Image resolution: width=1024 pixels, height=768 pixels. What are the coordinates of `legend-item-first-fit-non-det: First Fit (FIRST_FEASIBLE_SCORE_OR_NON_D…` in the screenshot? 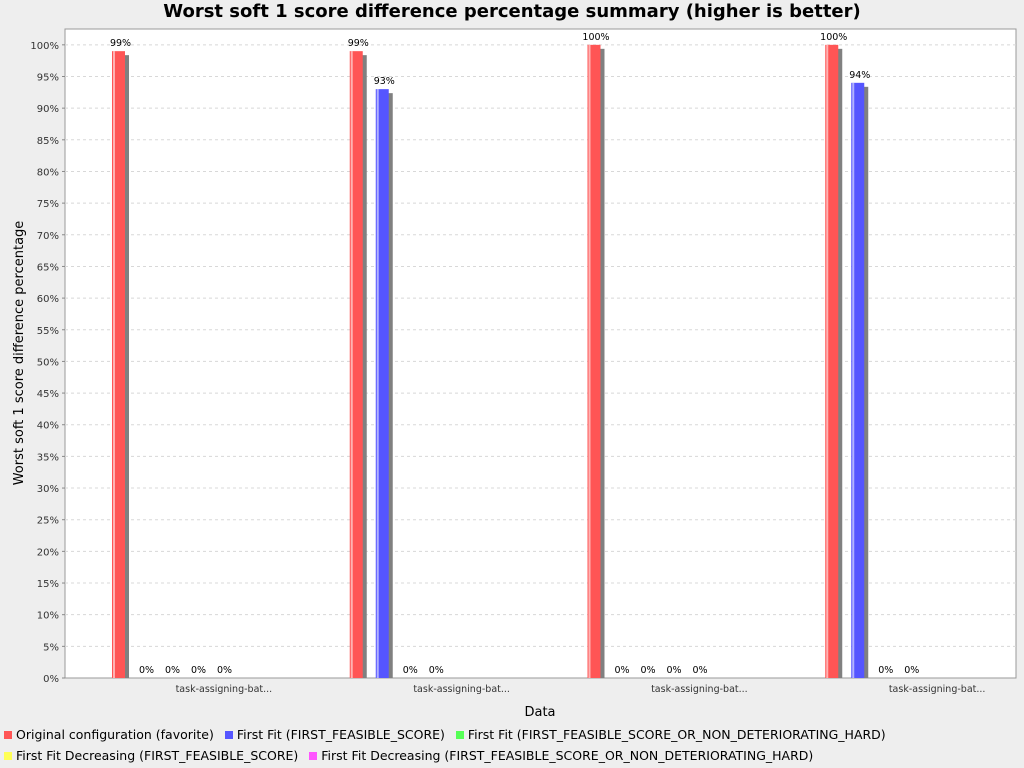 It's located at (669, 735).